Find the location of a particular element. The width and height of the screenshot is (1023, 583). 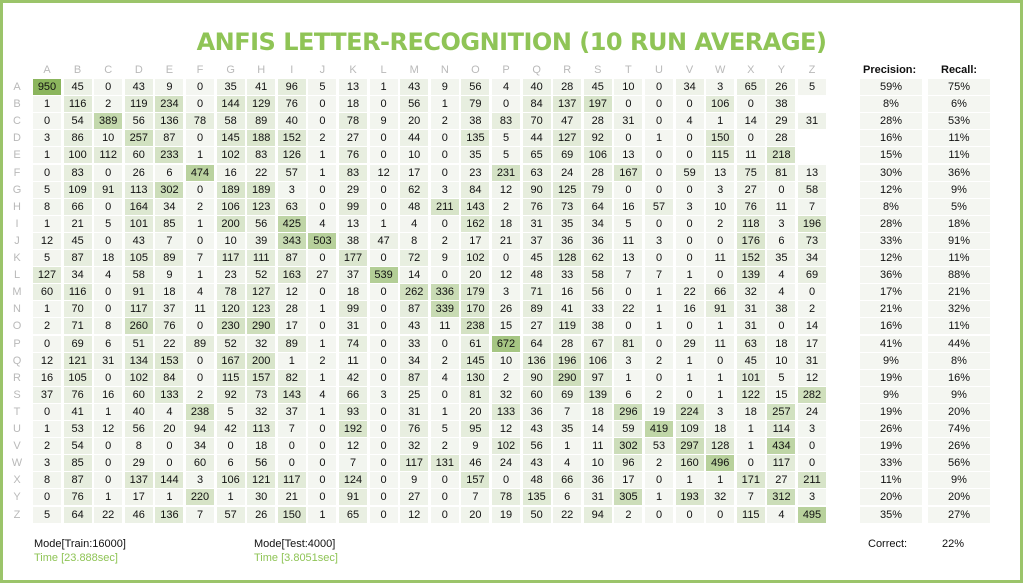

precision-value: 36% is located at coordinates (891, 275).